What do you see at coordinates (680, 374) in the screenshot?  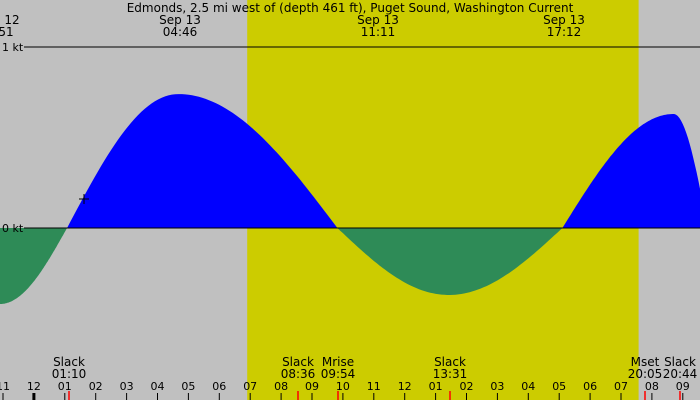 I see `event-time: 20:44` at bounding box center [680, 374].